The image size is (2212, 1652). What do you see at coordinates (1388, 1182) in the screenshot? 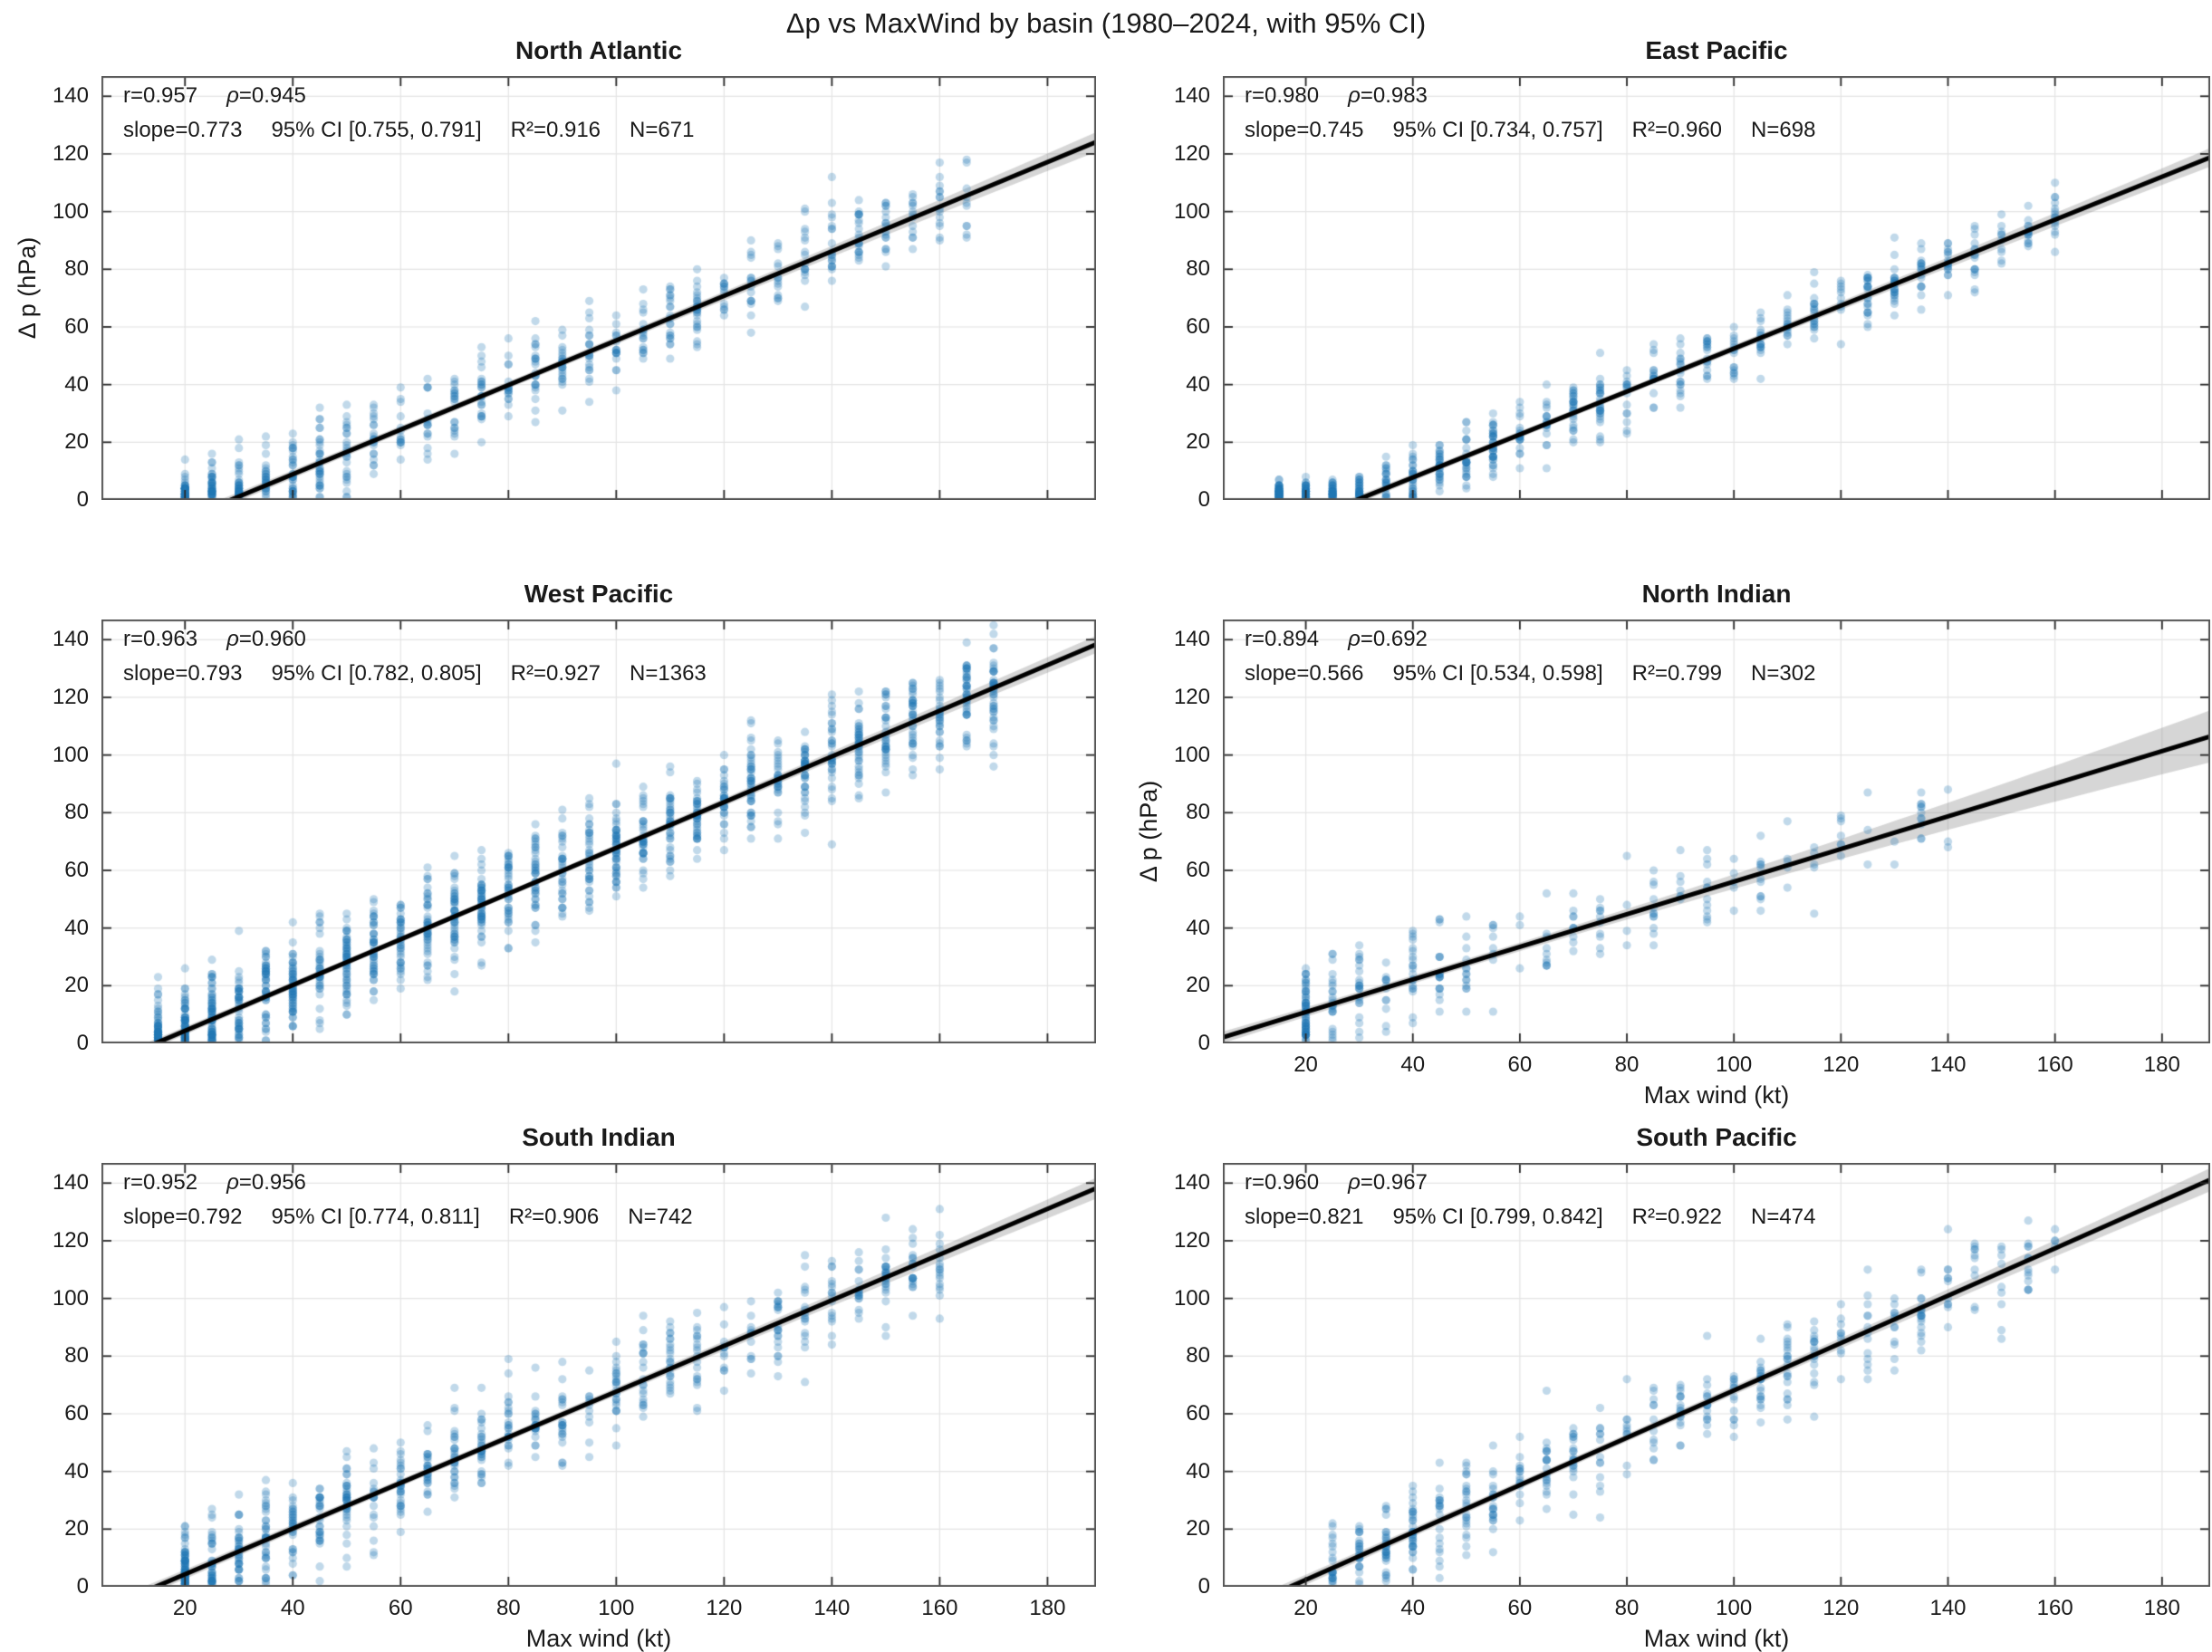
I see `stat-rho: ρ=0.967` at bounding box center [1388, 1182].